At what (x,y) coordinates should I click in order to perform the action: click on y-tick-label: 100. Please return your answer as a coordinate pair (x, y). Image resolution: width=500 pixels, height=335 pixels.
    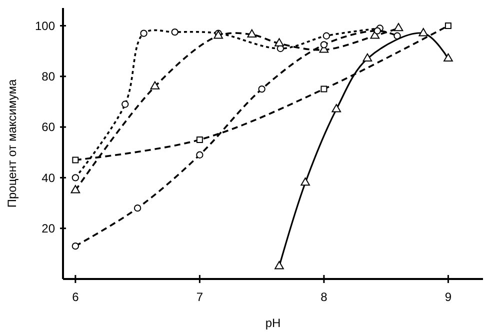
    Looking at the image, I should click on (45, 25).